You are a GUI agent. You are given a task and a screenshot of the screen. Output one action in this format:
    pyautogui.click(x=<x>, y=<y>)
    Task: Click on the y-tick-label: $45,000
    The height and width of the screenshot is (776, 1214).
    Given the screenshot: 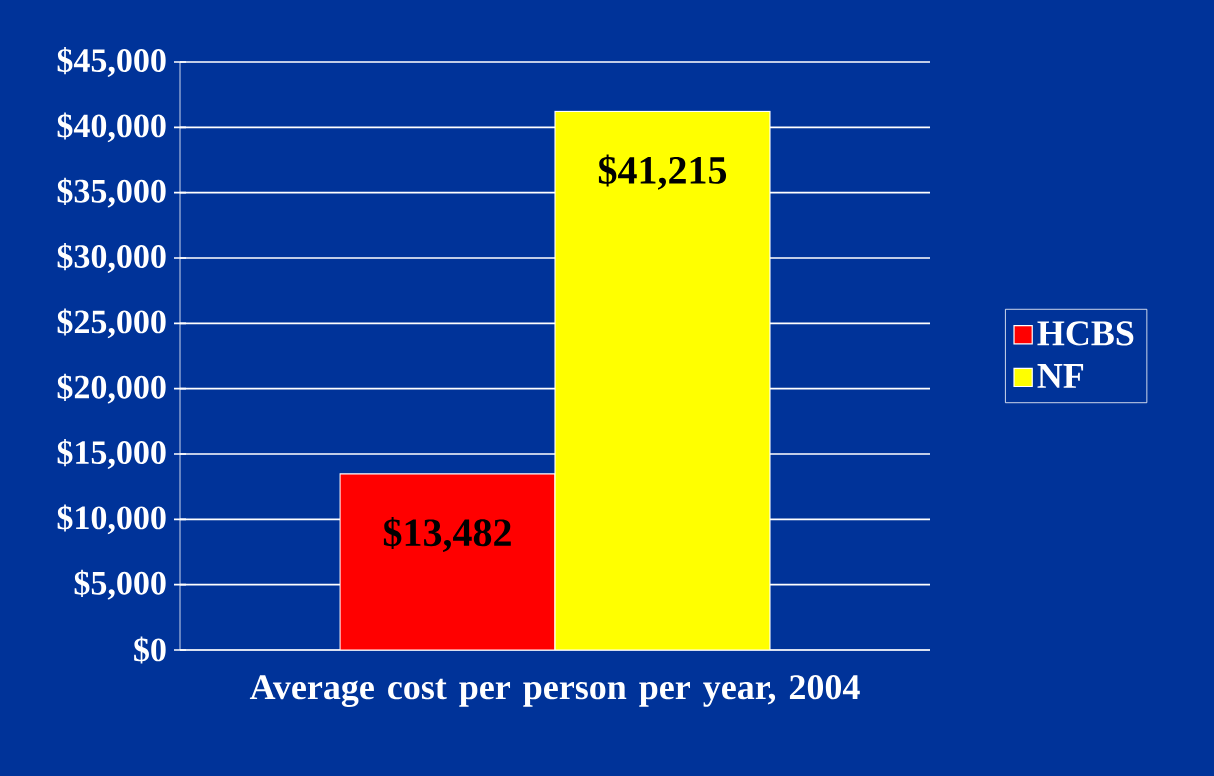 What is the action you would take?
    pyautogui.click(x=111, y=62)
    